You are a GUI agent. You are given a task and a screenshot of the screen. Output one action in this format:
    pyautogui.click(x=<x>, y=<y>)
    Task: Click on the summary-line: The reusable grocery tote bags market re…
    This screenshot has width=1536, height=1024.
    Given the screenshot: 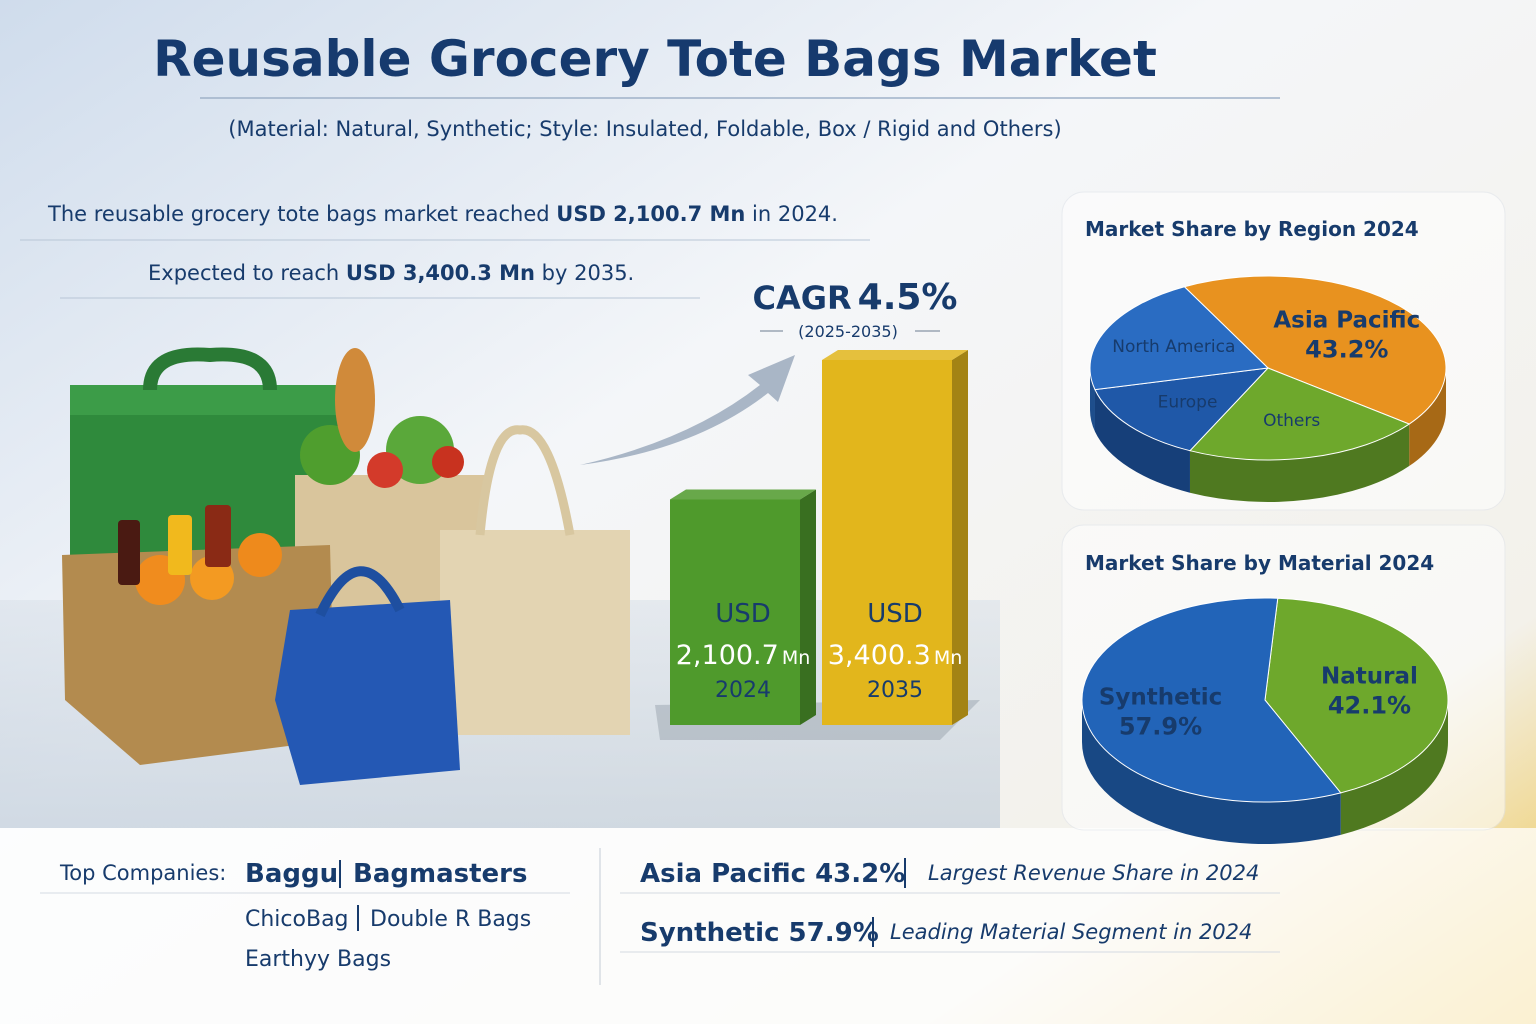 What is the action you would take?
    pyautogui.click(x=442, y=214)
    